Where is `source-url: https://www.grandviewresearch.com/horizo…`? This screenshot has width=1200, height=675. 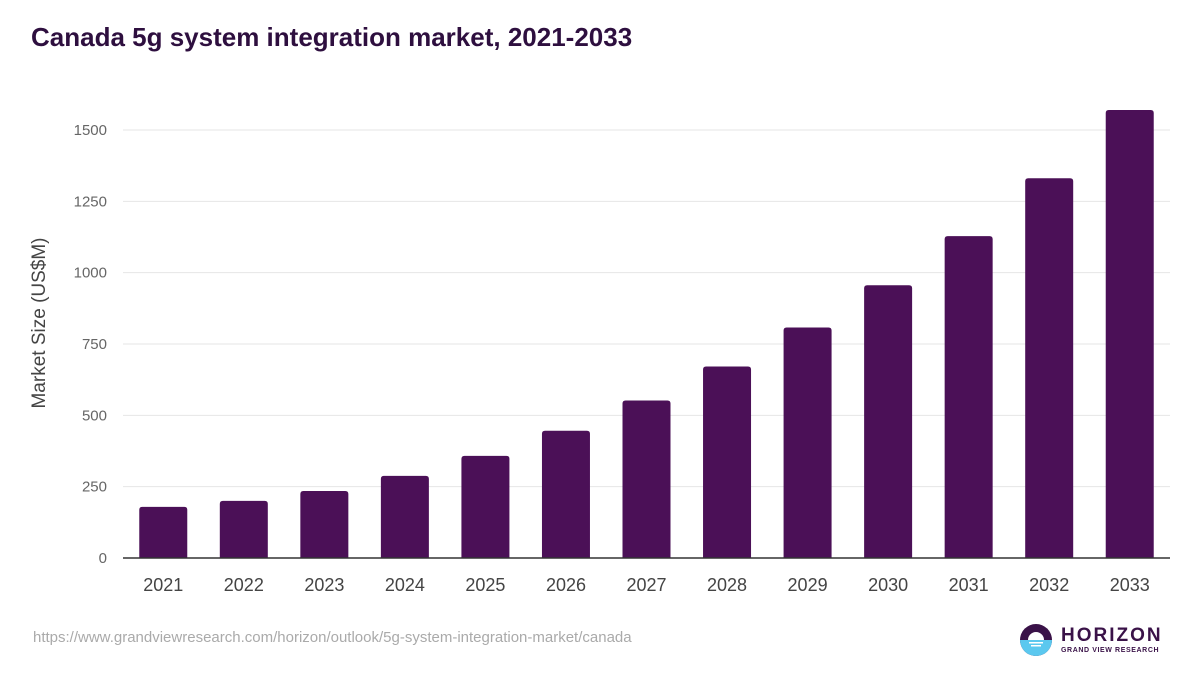
source-url: https://www.grandviewresearch.com/horizo… is located at coordinates (332, 637).